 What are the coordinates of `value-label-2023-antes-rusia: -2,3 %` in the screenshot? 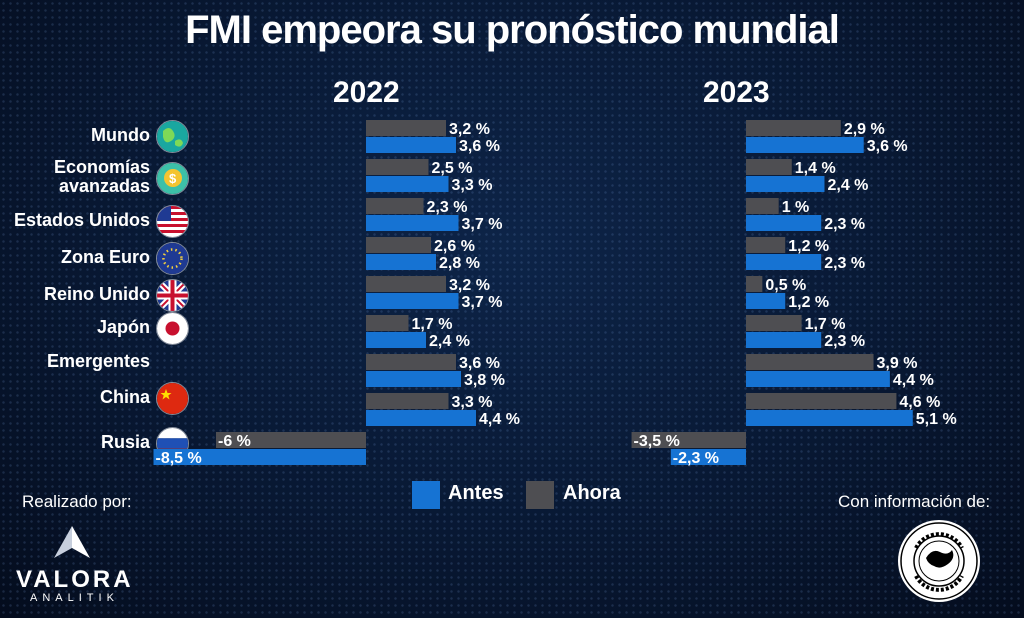 It's located at (696, 458).